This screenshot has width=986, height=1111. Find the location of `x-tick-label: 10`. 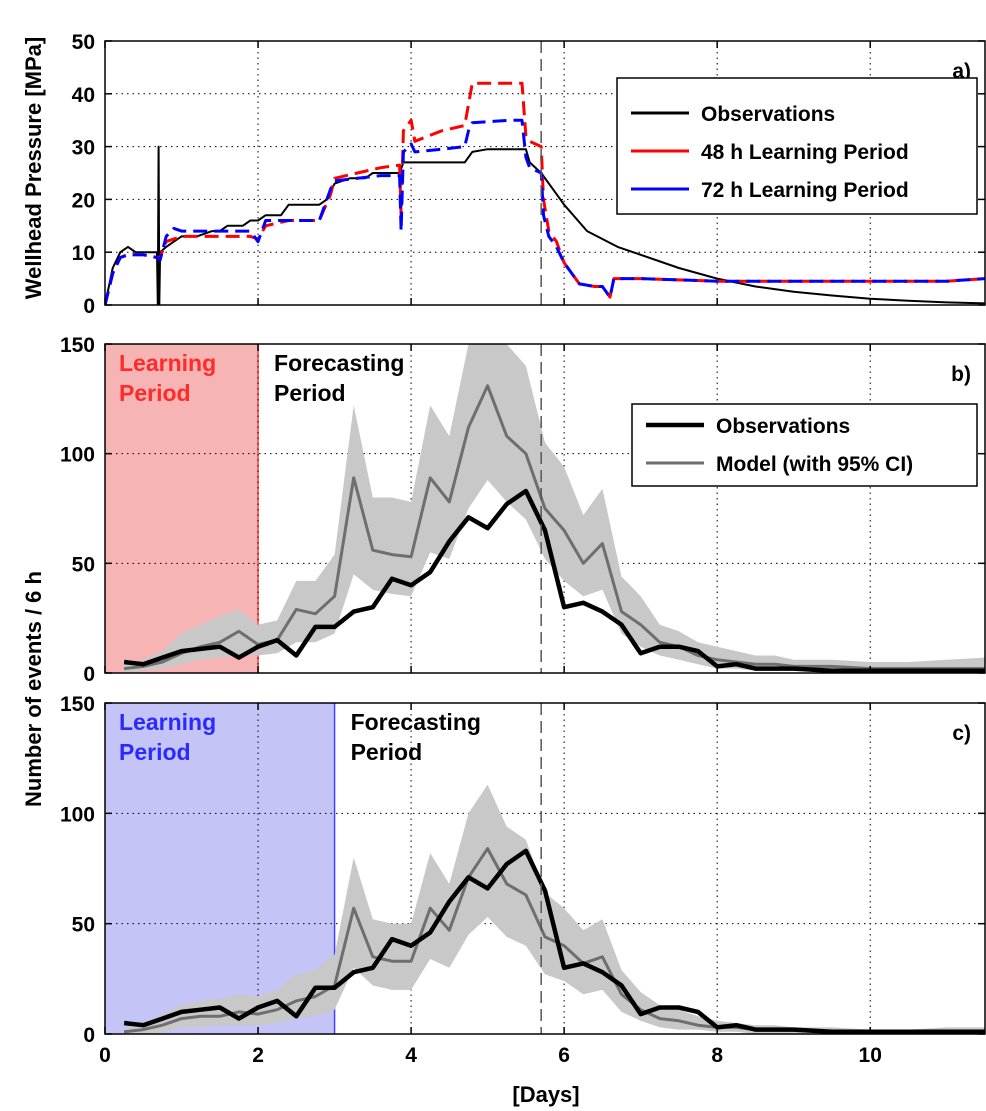

x-tick-label: 10 is located at coordinates (870, 1055).